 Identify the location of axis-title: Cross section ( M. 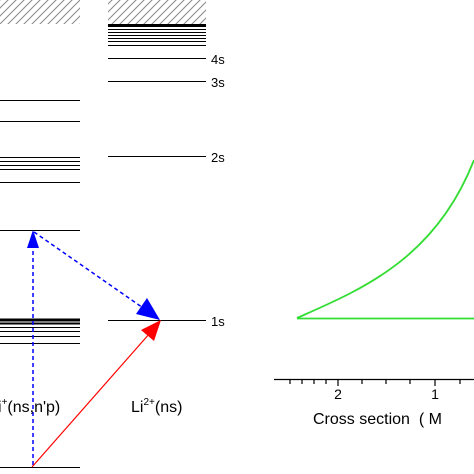
(377, 419).